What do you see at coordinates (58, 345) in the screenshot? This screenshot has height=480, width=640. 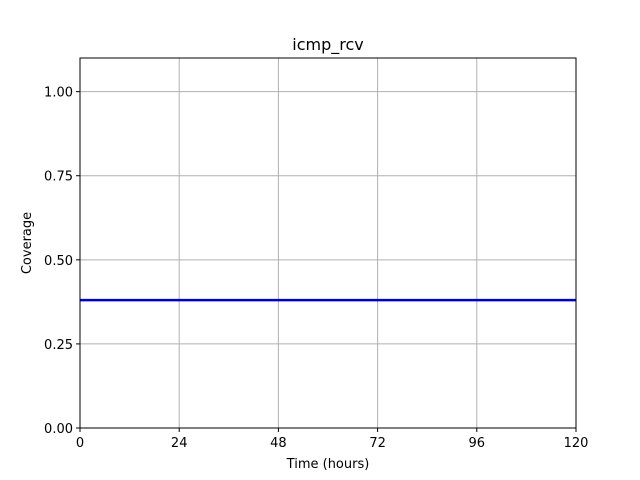 I see `y-tick-label: 0.25` at bounding box center [58, 345].